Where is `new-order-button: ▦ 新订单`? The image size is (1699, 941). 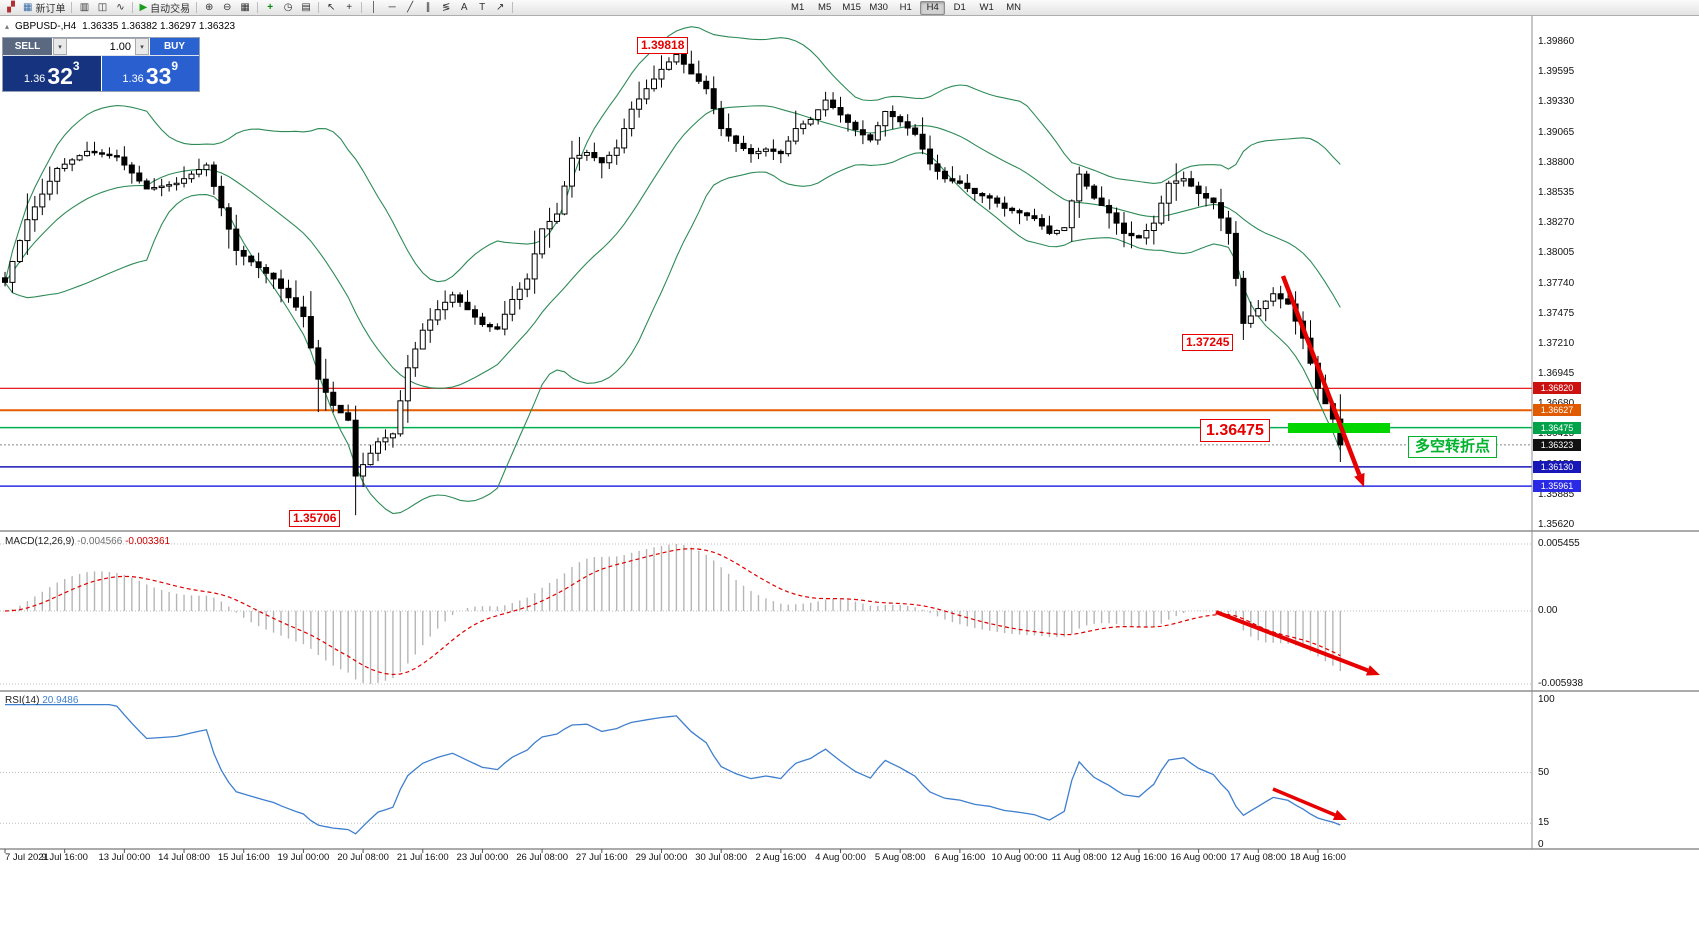 new-order-button: ▦ 新订单 is located at coordinates (44, 8).